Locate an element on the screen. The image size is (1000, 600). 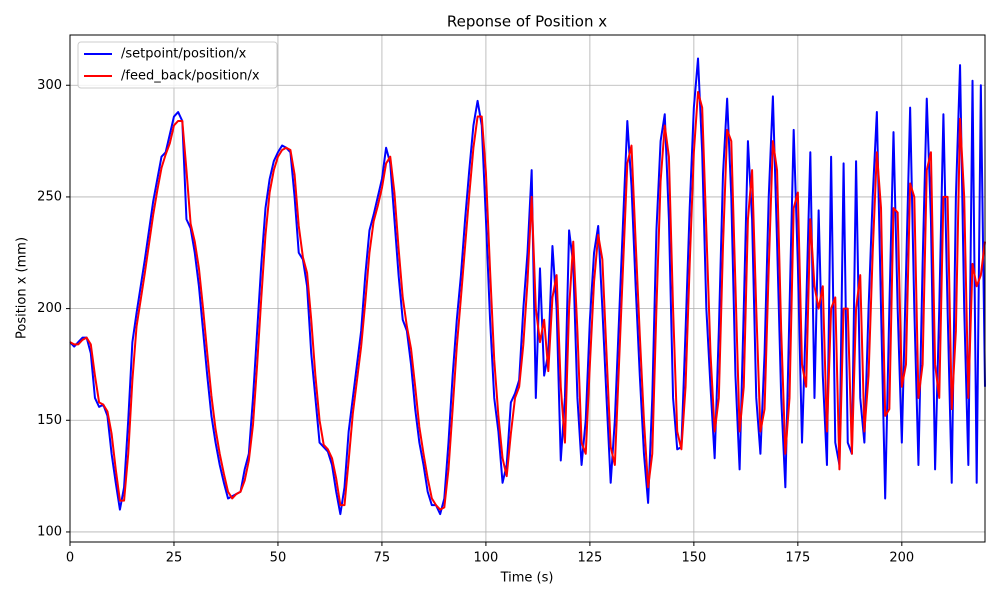
x-tick-label: 50 is located at coordinates (278, 558).